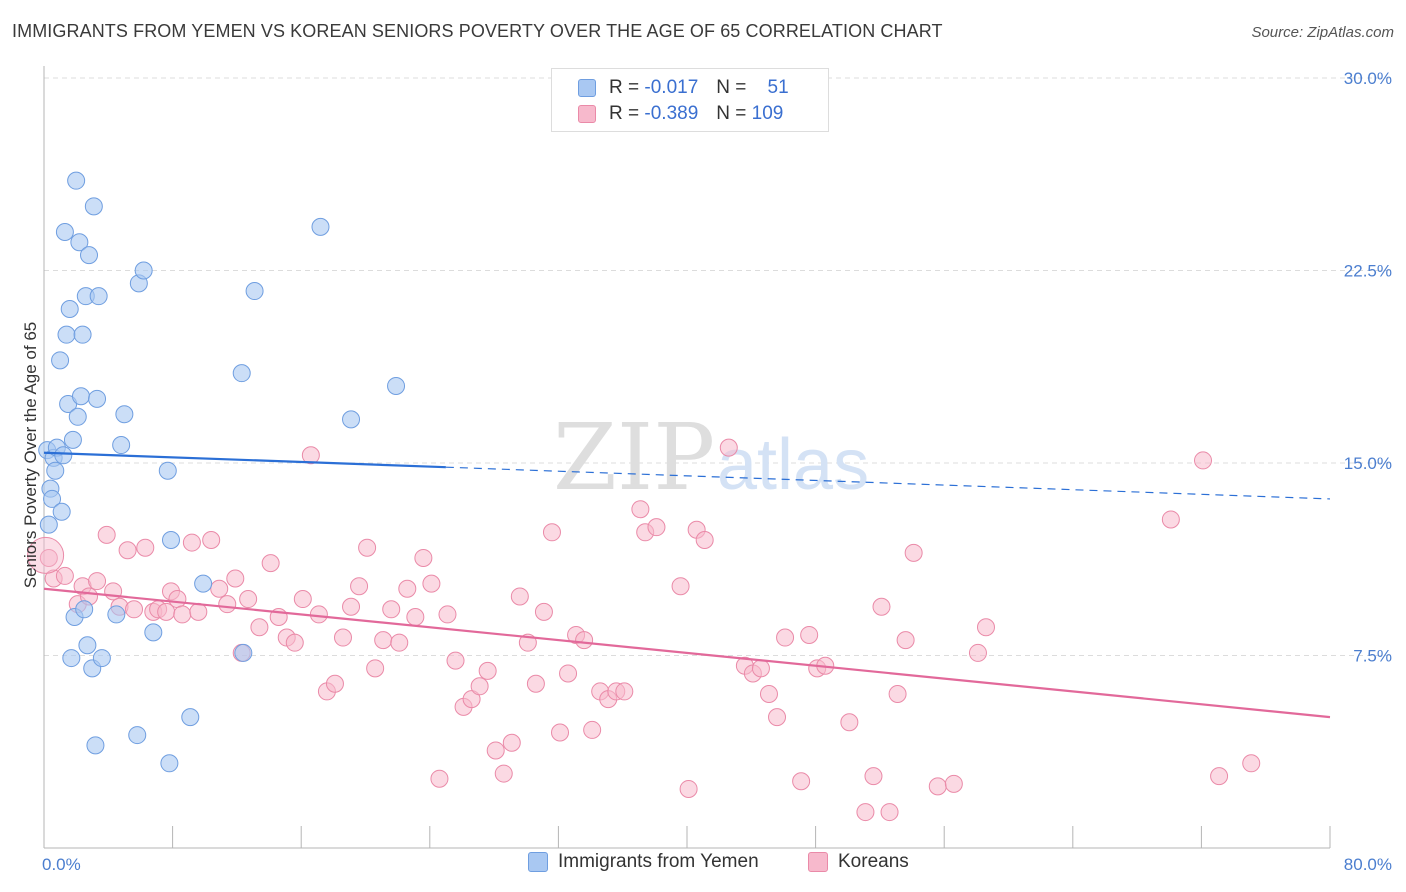 The width and height of the screenshot is (1406, 892). What do you see at coordinates (61, 864) in the screenshot?
I see `x-tick-label-min: 0.0%` at bounding box center [61, 864].